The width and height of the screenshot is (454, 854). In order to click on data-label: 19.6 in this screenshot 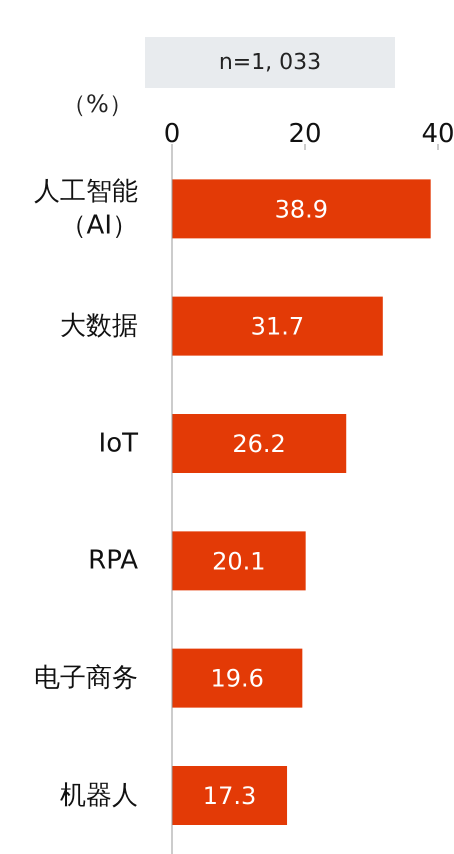, I will do `click(237, 678)`.